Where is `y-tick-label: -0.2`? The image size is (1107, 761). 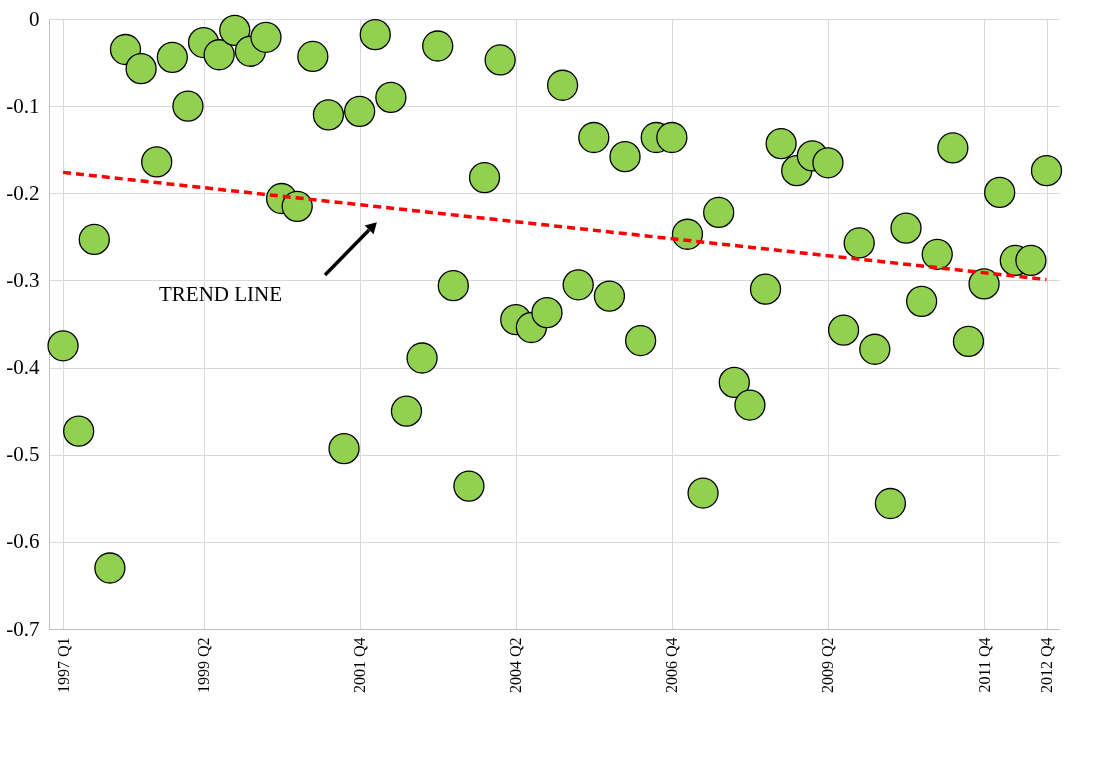 y-tick-label: -0.2 is located at coordinates (23, 192).